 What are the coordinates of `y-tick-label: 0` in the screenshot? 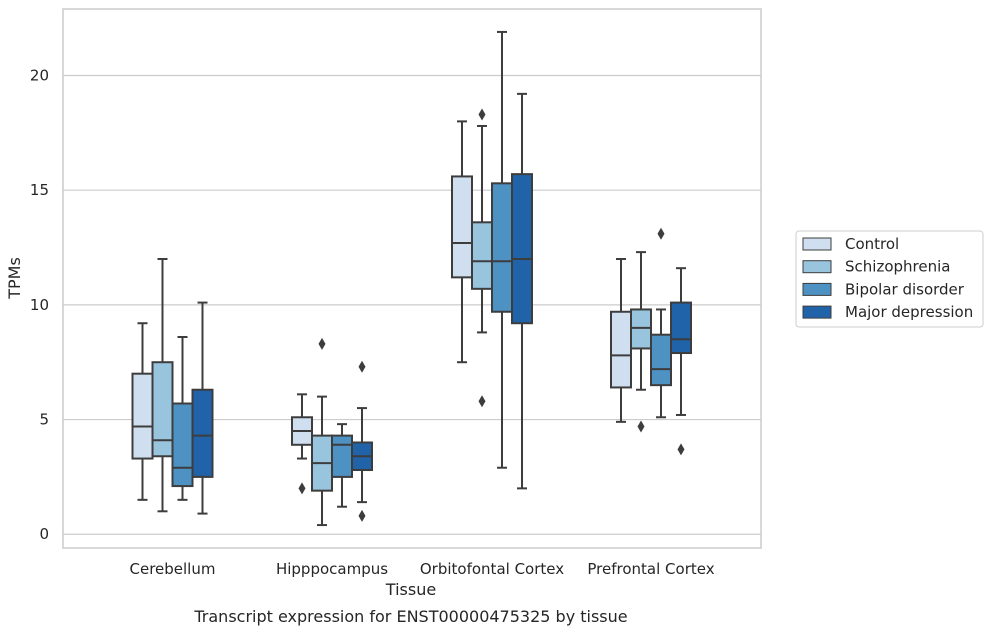 It's located at (44, 534).